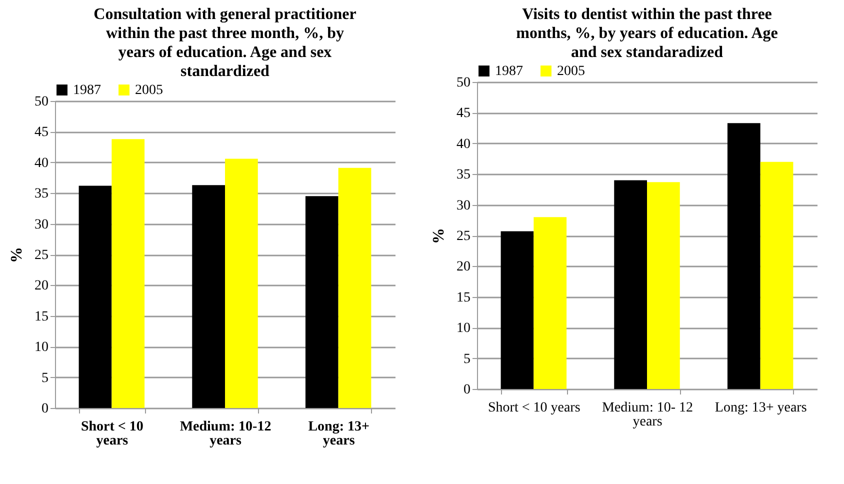 The image size is (844, 484). I want to click on x-tick-label: Medium: 10- 12 years, so click(647, 415).